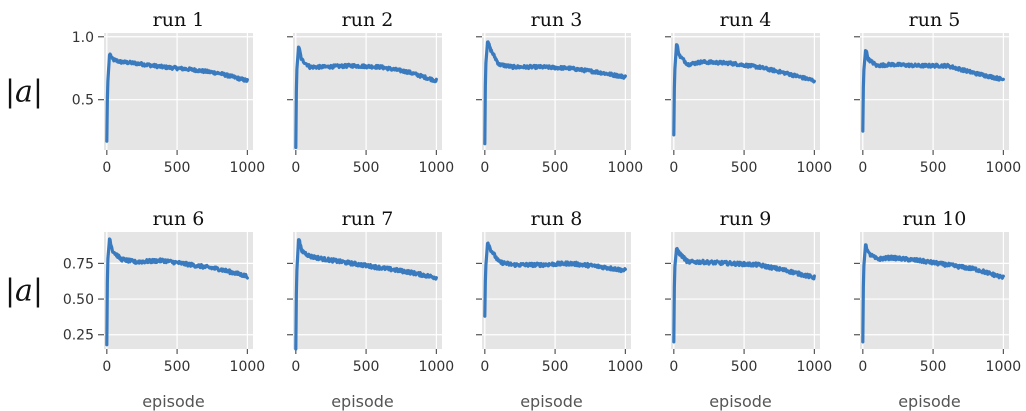 The width and height of the screenshot is (1026, 411). I want to click on panel-run-7: 0 500 1000 run 7 episode, so click(370, 309).